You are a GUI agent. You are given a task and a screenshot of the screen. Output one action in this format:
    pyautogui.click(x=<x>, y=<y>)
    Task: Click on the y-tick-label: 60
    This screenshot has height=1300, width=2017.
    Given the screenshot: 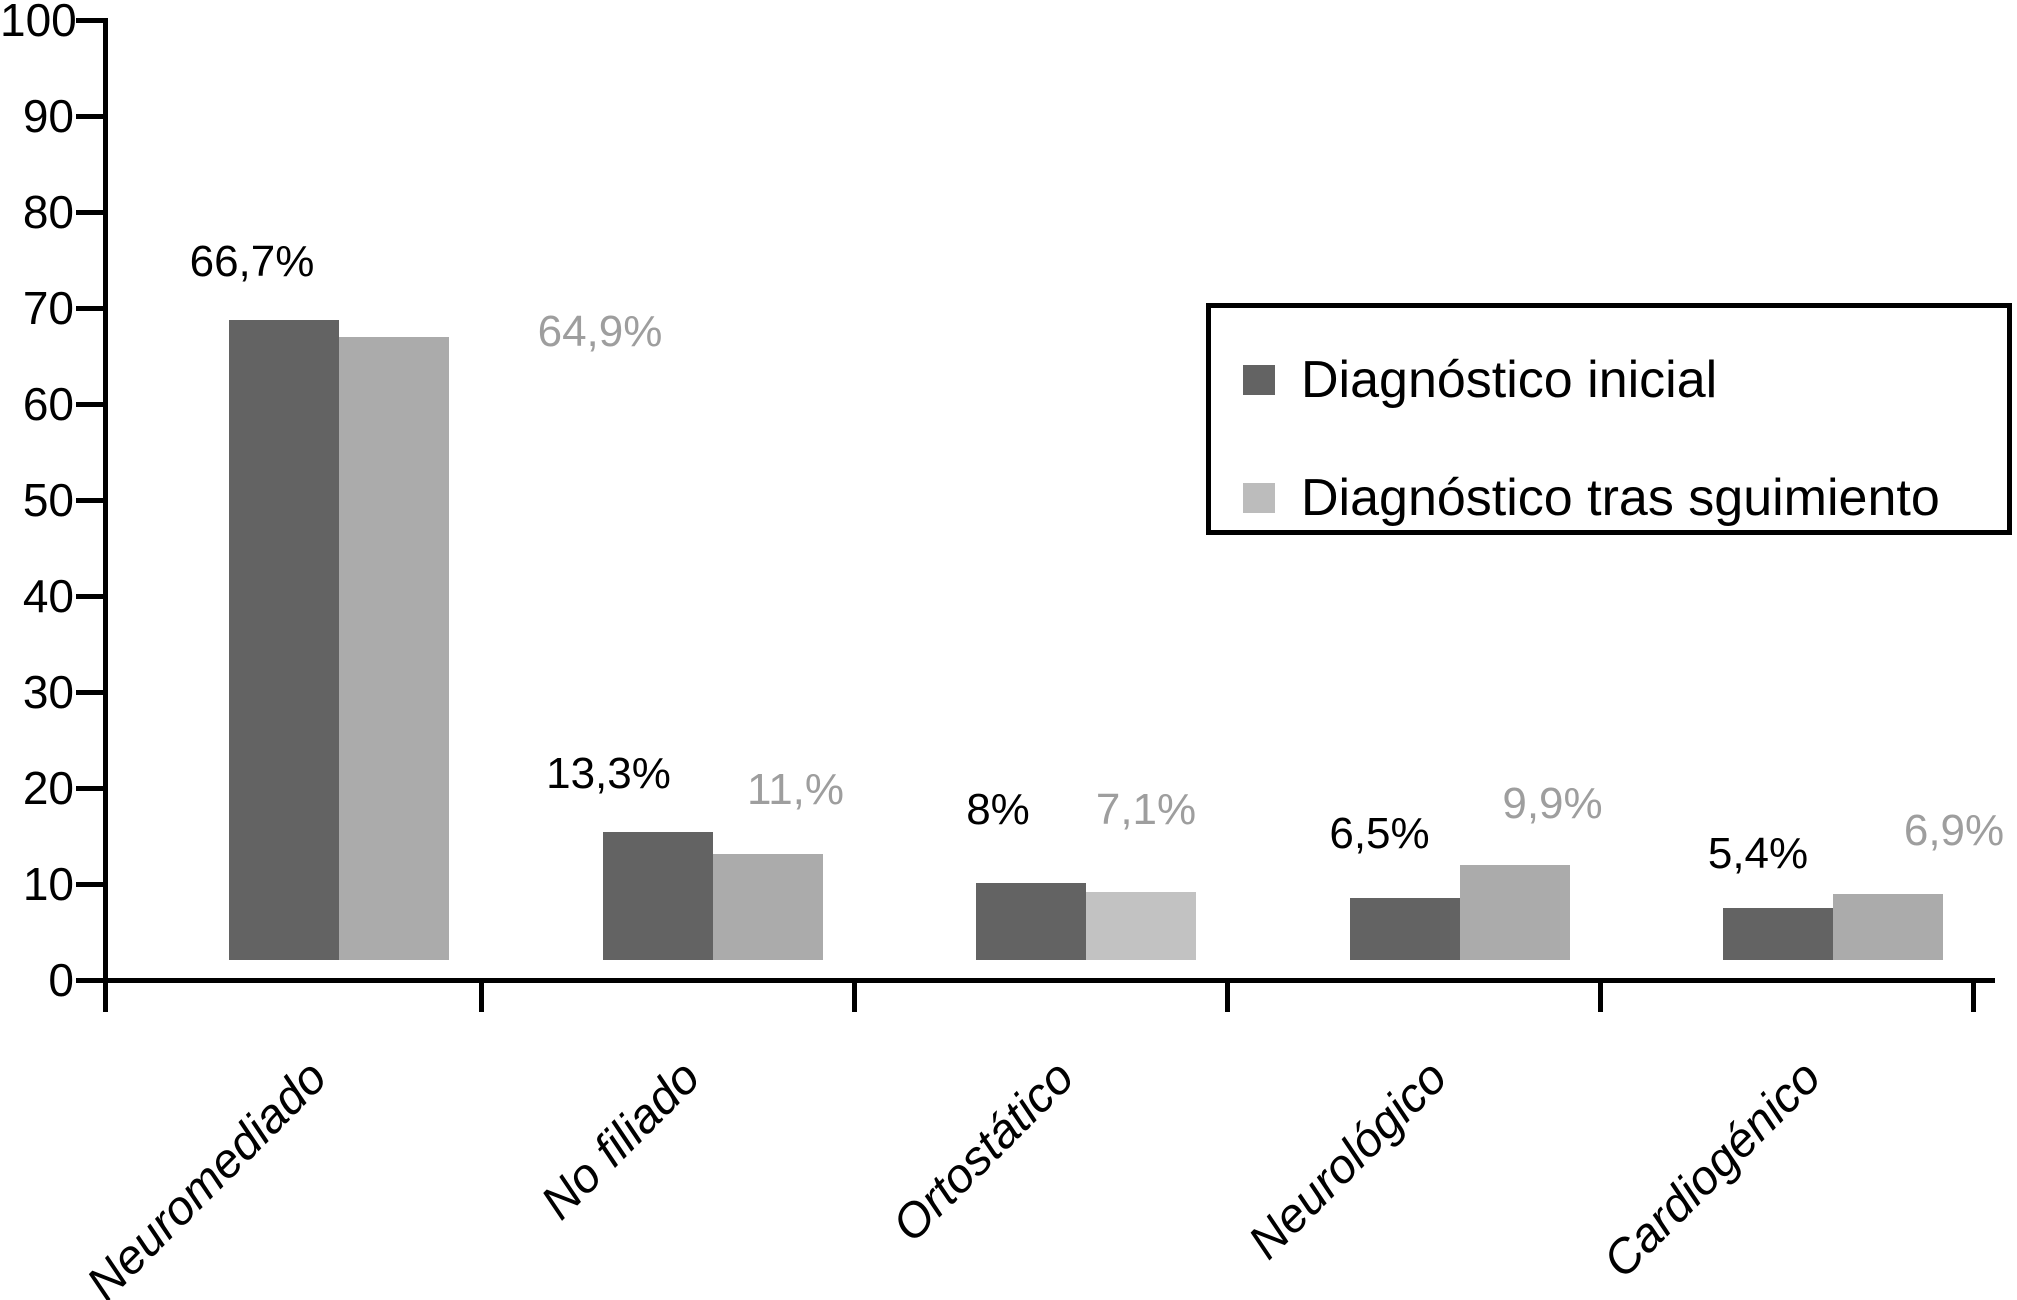 What is the action you would take?
    pyautogui.click(x=48, y=404)
    